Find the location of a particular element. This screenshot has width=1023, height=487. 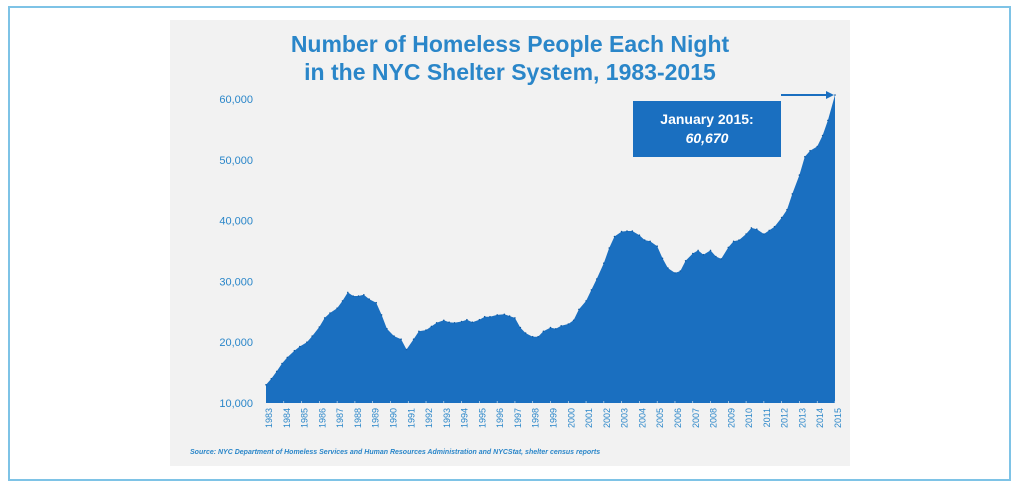

x-tick-label: 1992 is located at coordinates (429, 418).